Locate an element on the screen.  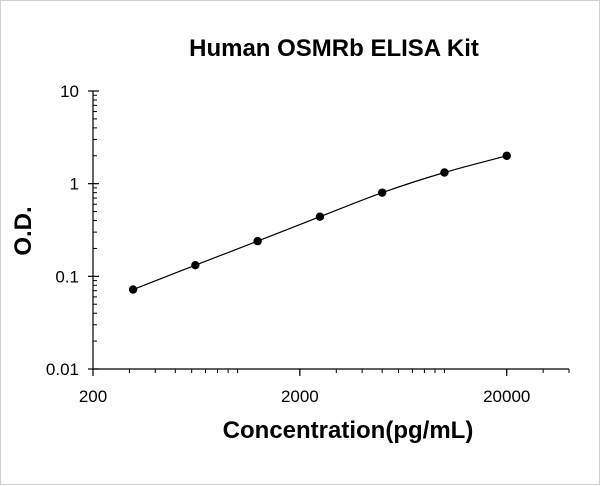
y-tick-label: 0.1 is located at coordinates (67, 276).